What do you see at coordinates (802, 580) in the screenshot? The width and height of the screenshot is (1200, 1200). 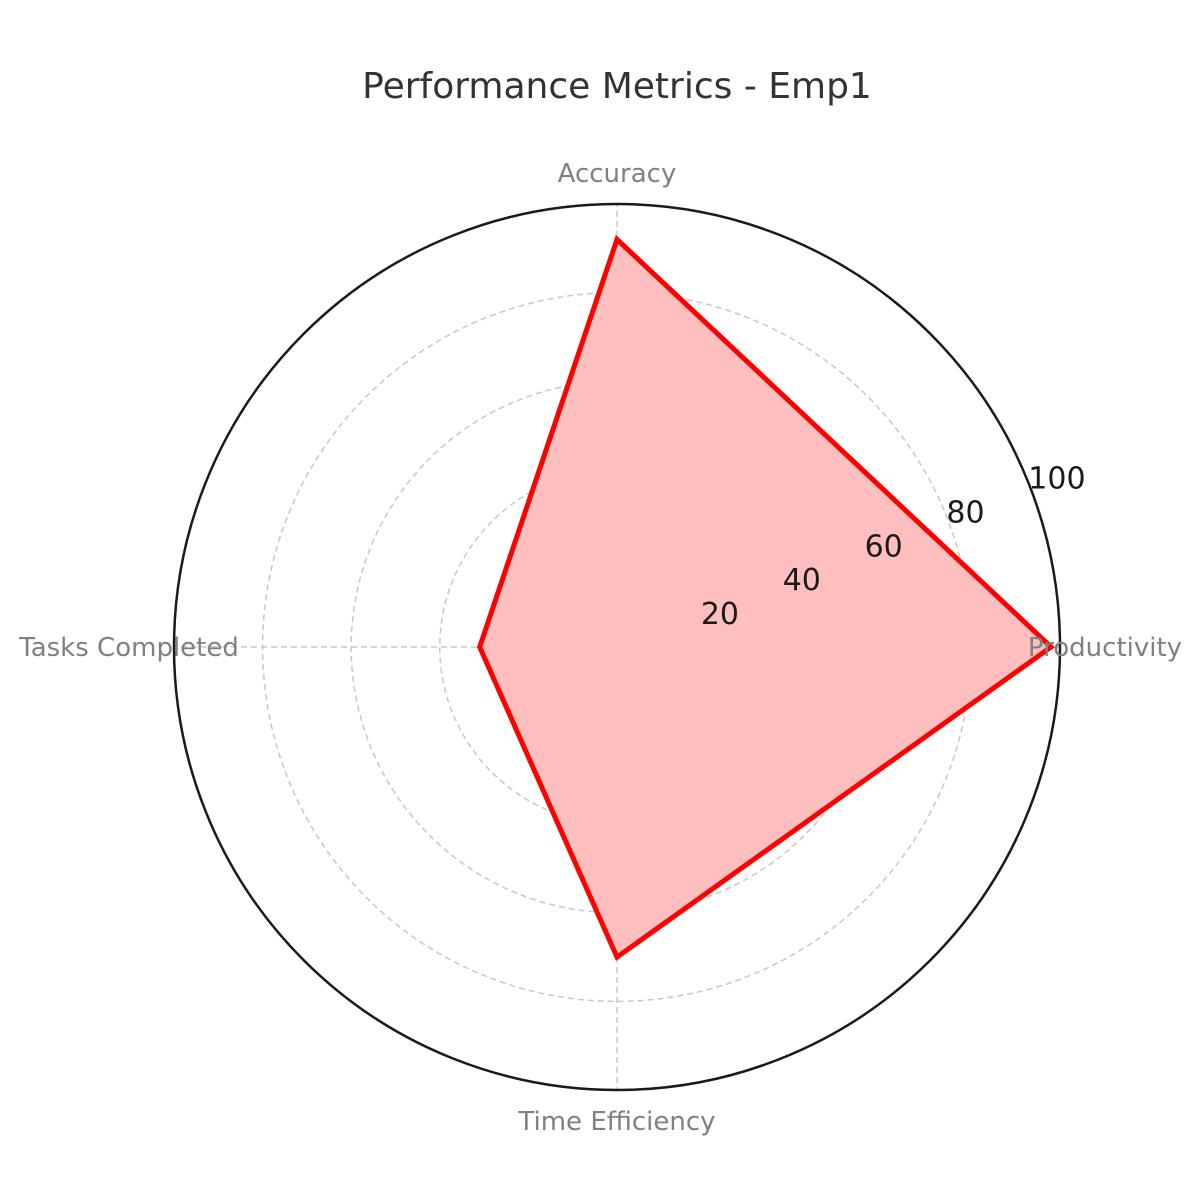 I see `r-tick-label: 40` at bounding box center [802, 580].